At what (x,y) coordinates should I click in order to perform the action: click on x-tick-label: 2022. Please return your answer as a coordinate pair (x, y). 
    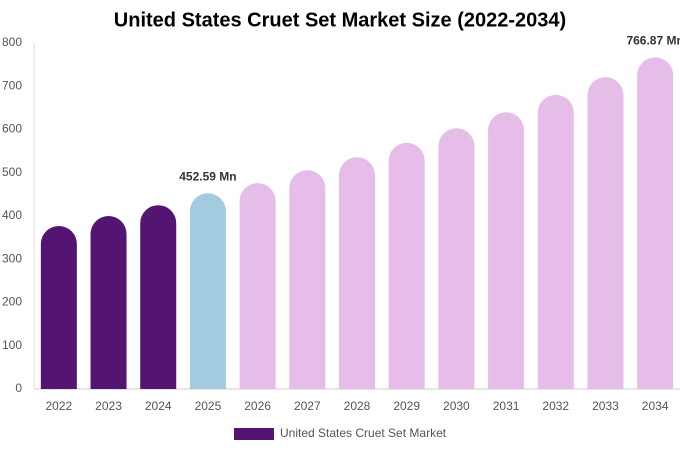
    Looking at the image, I should click on (58, 406).